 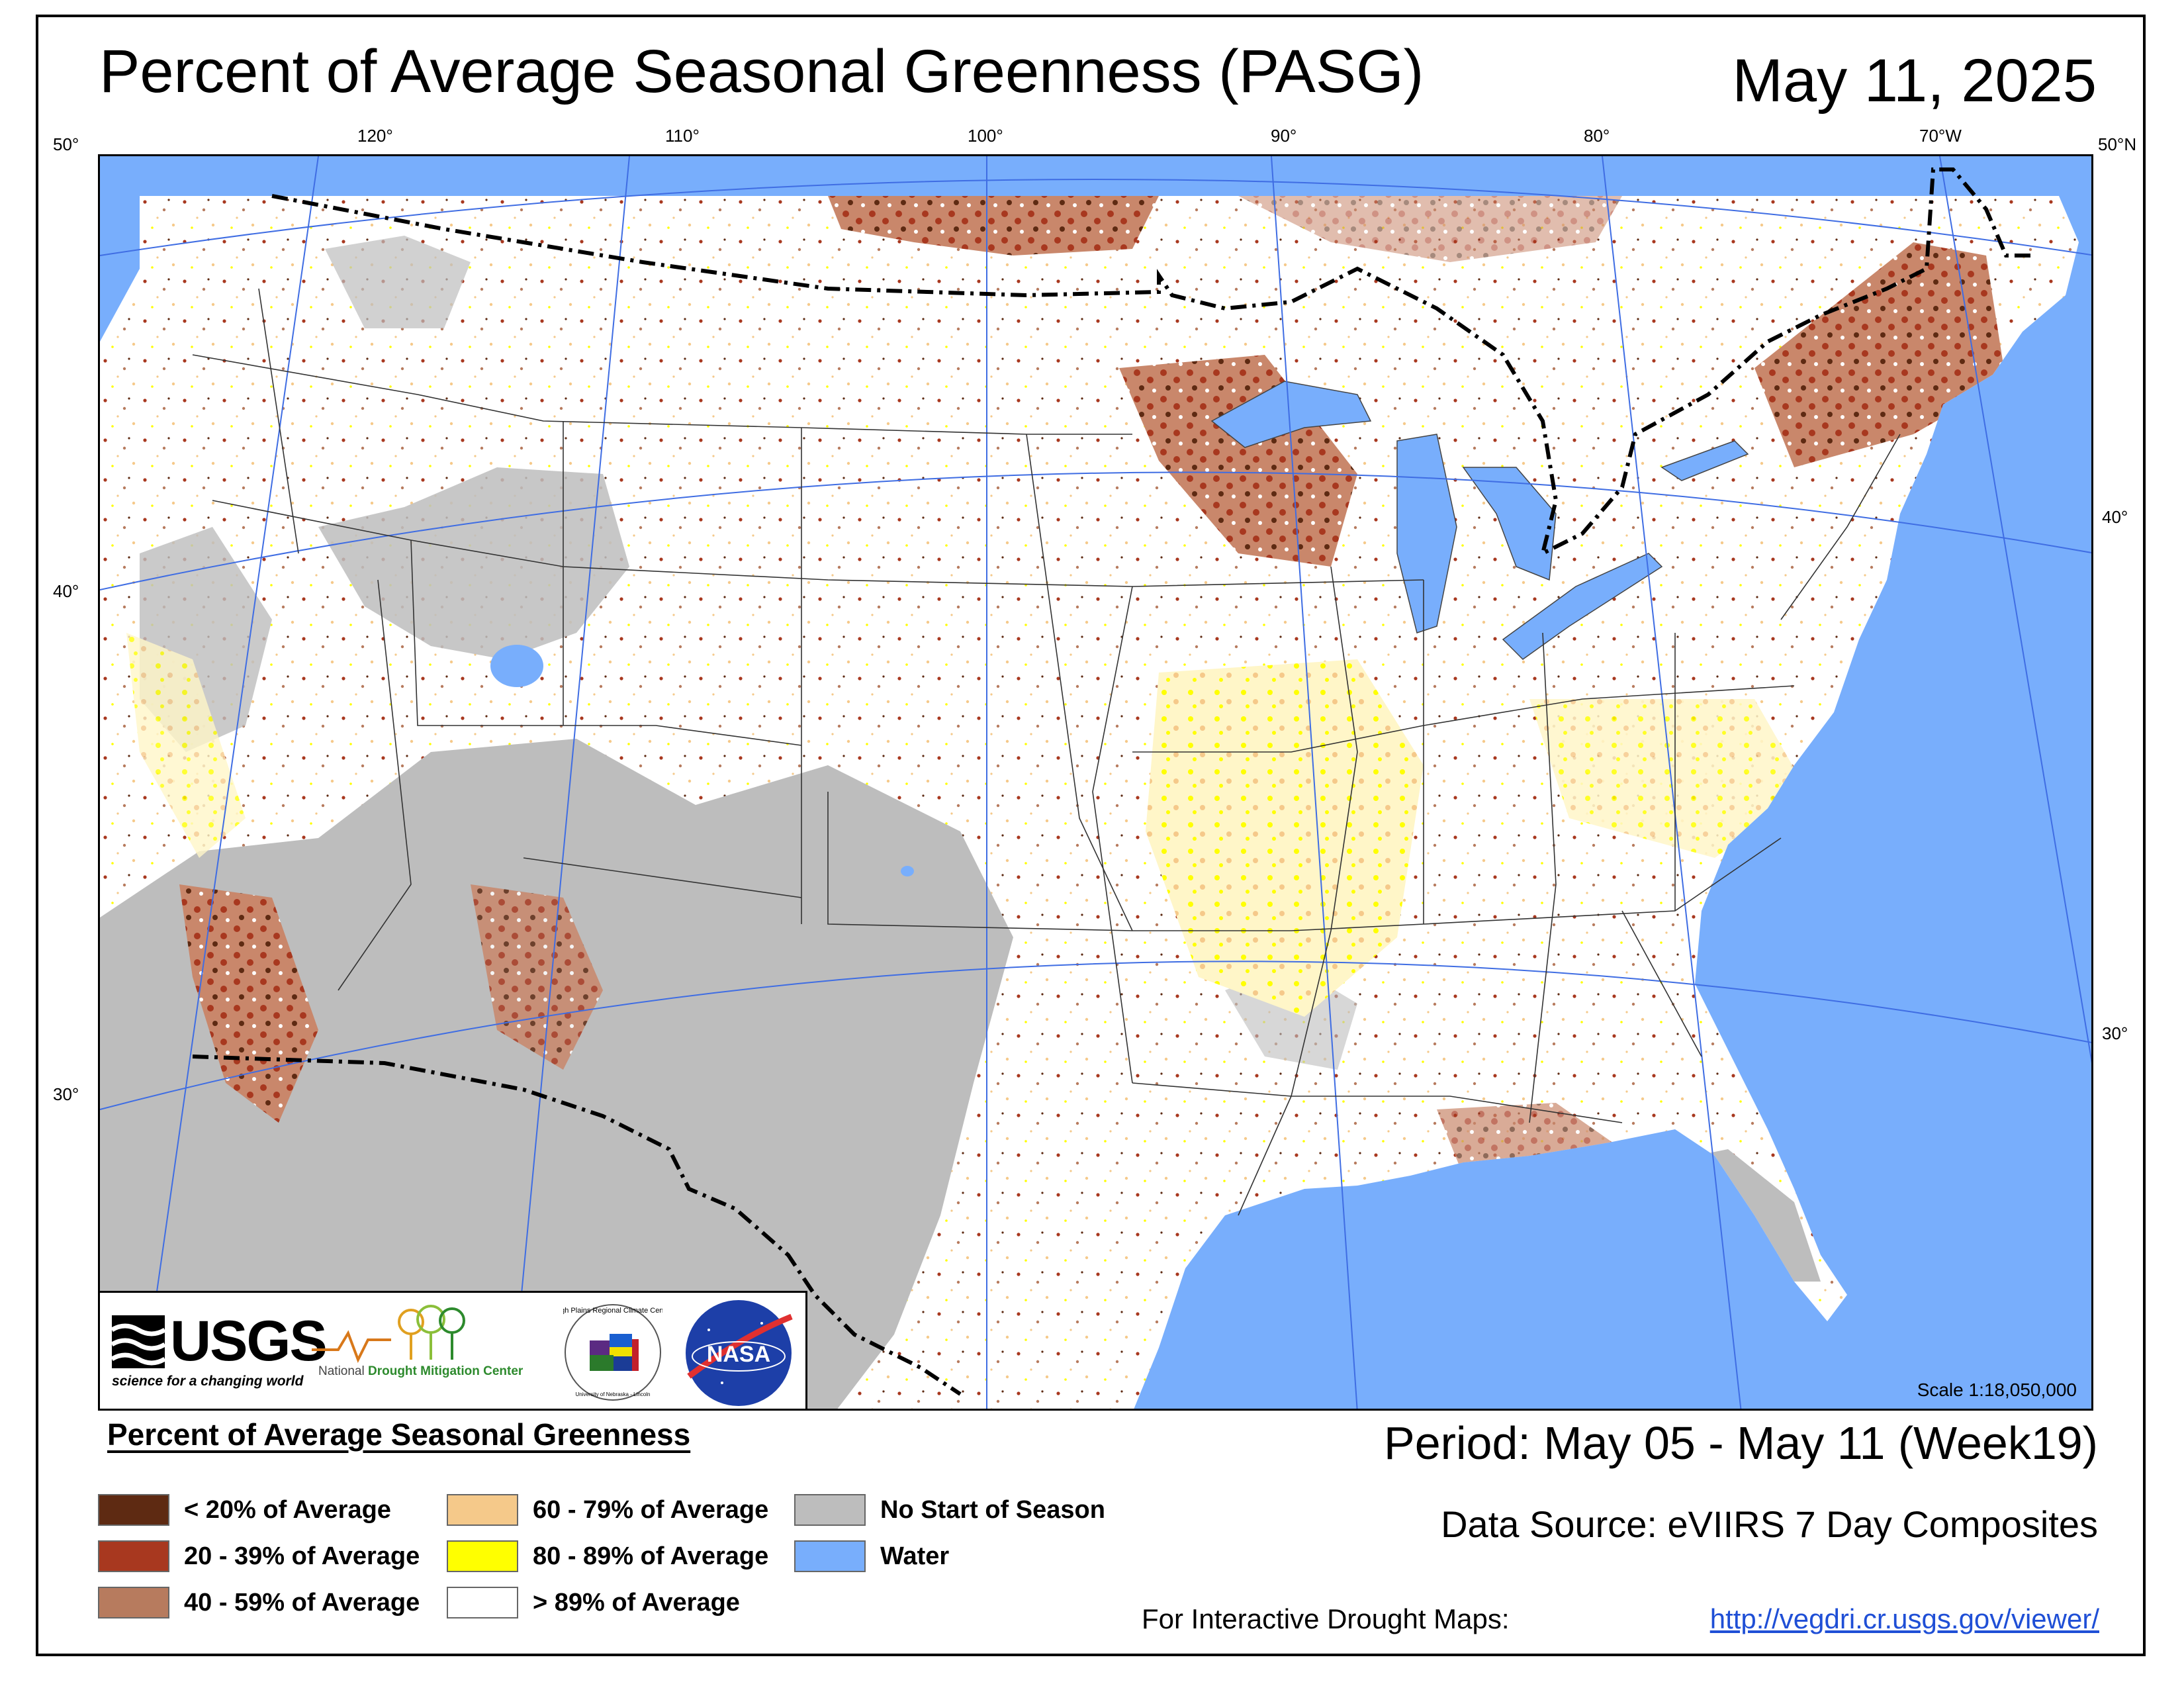 I want to click on data-source-label: Data Source: eVIIRS 7 Day Composites, so click(x=1769, y=1524).